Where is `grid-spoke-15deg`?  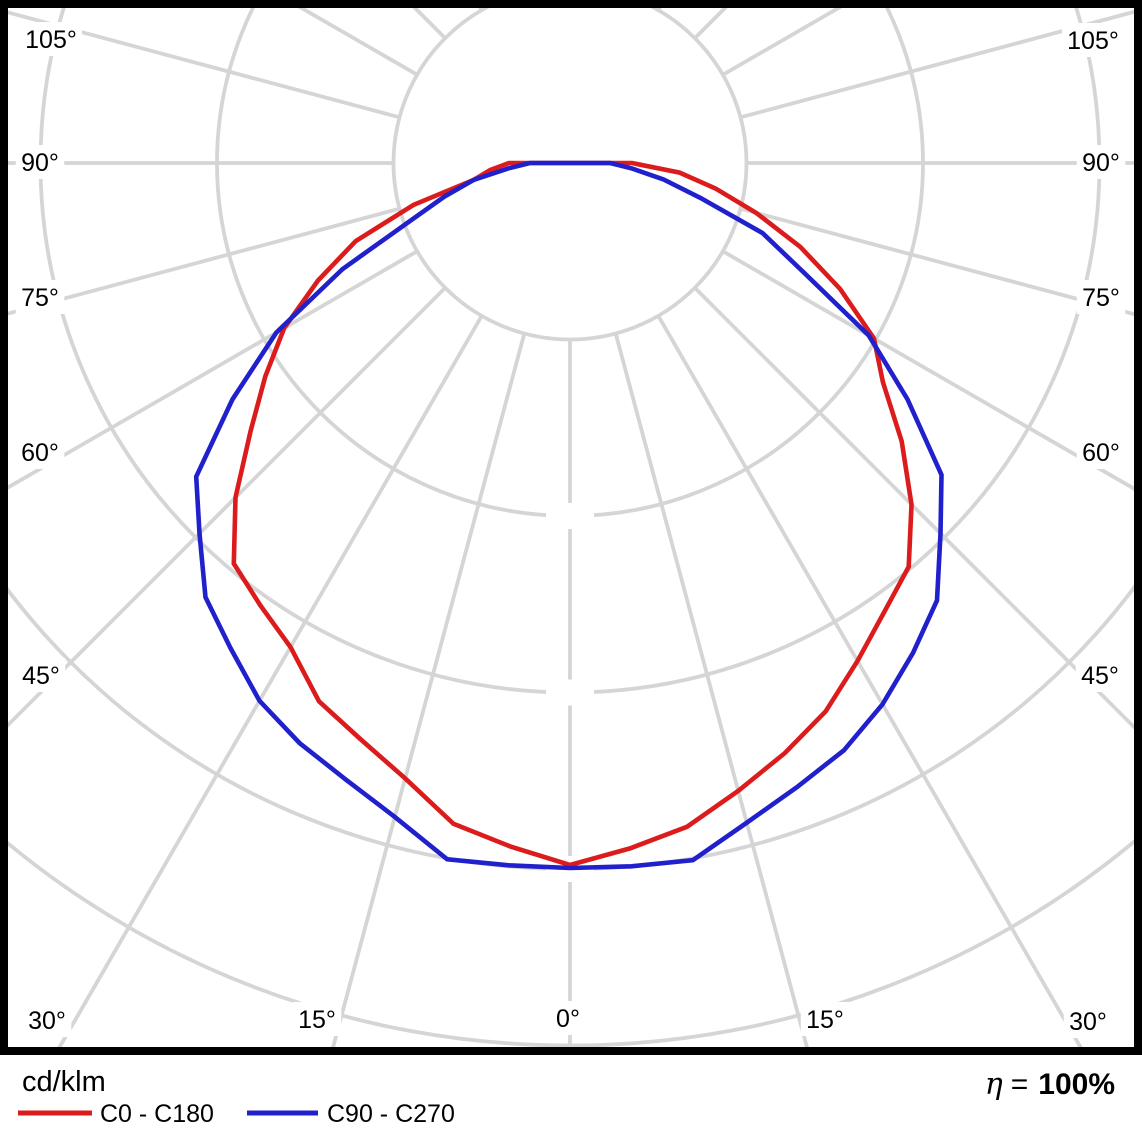 grid-spoke-15deg is located at coordinates (711, 690).